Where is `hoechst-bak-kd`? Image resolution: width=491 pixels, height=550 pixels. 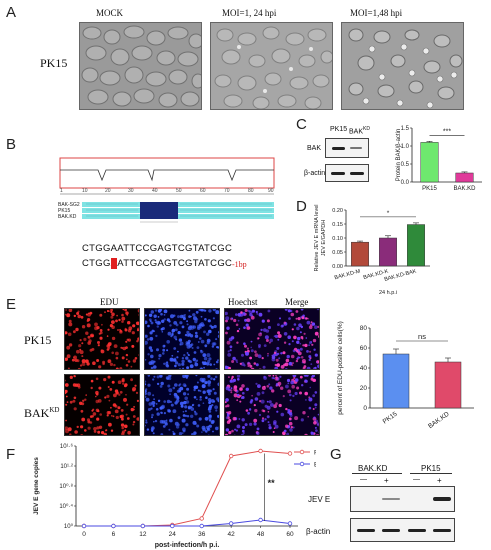 hoechst-bak-kd is located at coordinates (182, 405).